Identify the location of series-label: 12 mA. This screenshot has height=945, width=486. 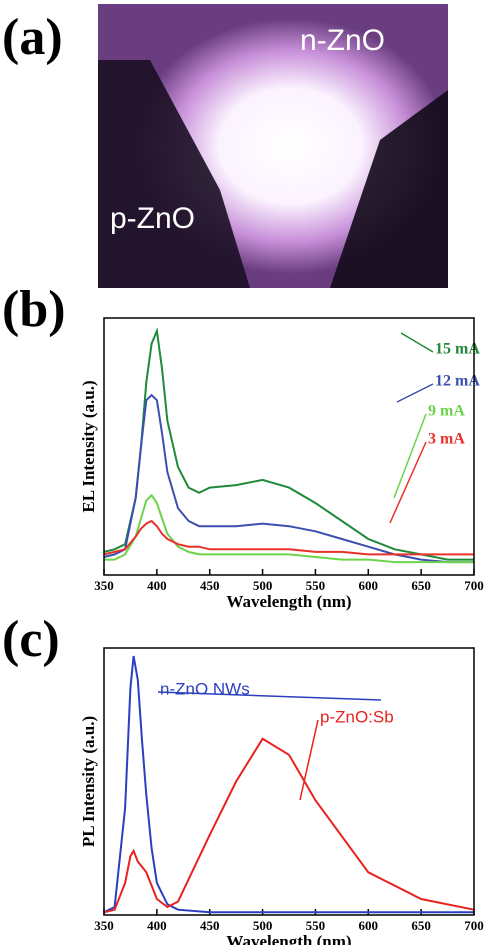
(457, 381).